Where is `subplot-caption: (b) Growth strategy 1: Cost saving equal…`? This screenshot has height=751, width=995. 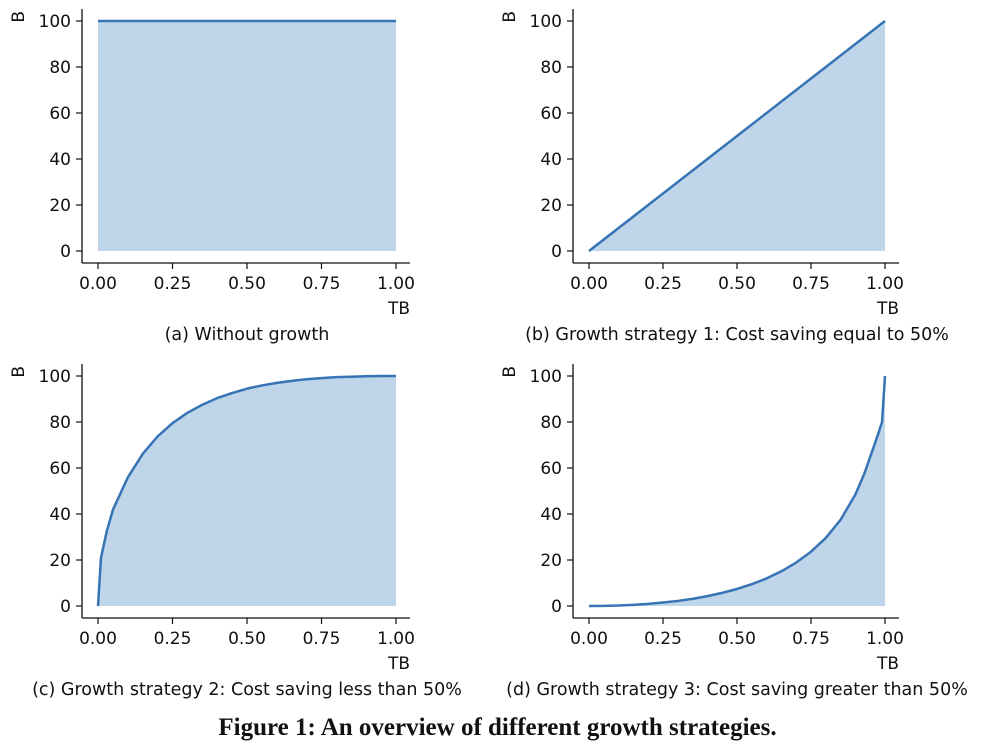 subplot-caption: (b) Growth strategy 1: Cost saving equal… is located at coordinates (737, 335).